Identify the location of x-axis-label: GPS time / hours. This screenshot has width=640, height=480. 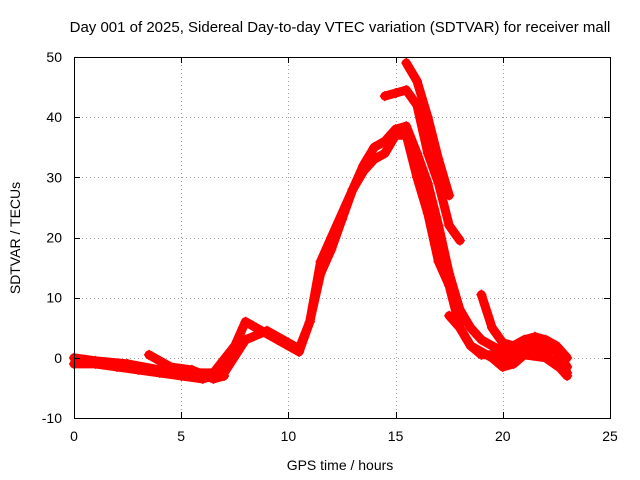
(340, 465).